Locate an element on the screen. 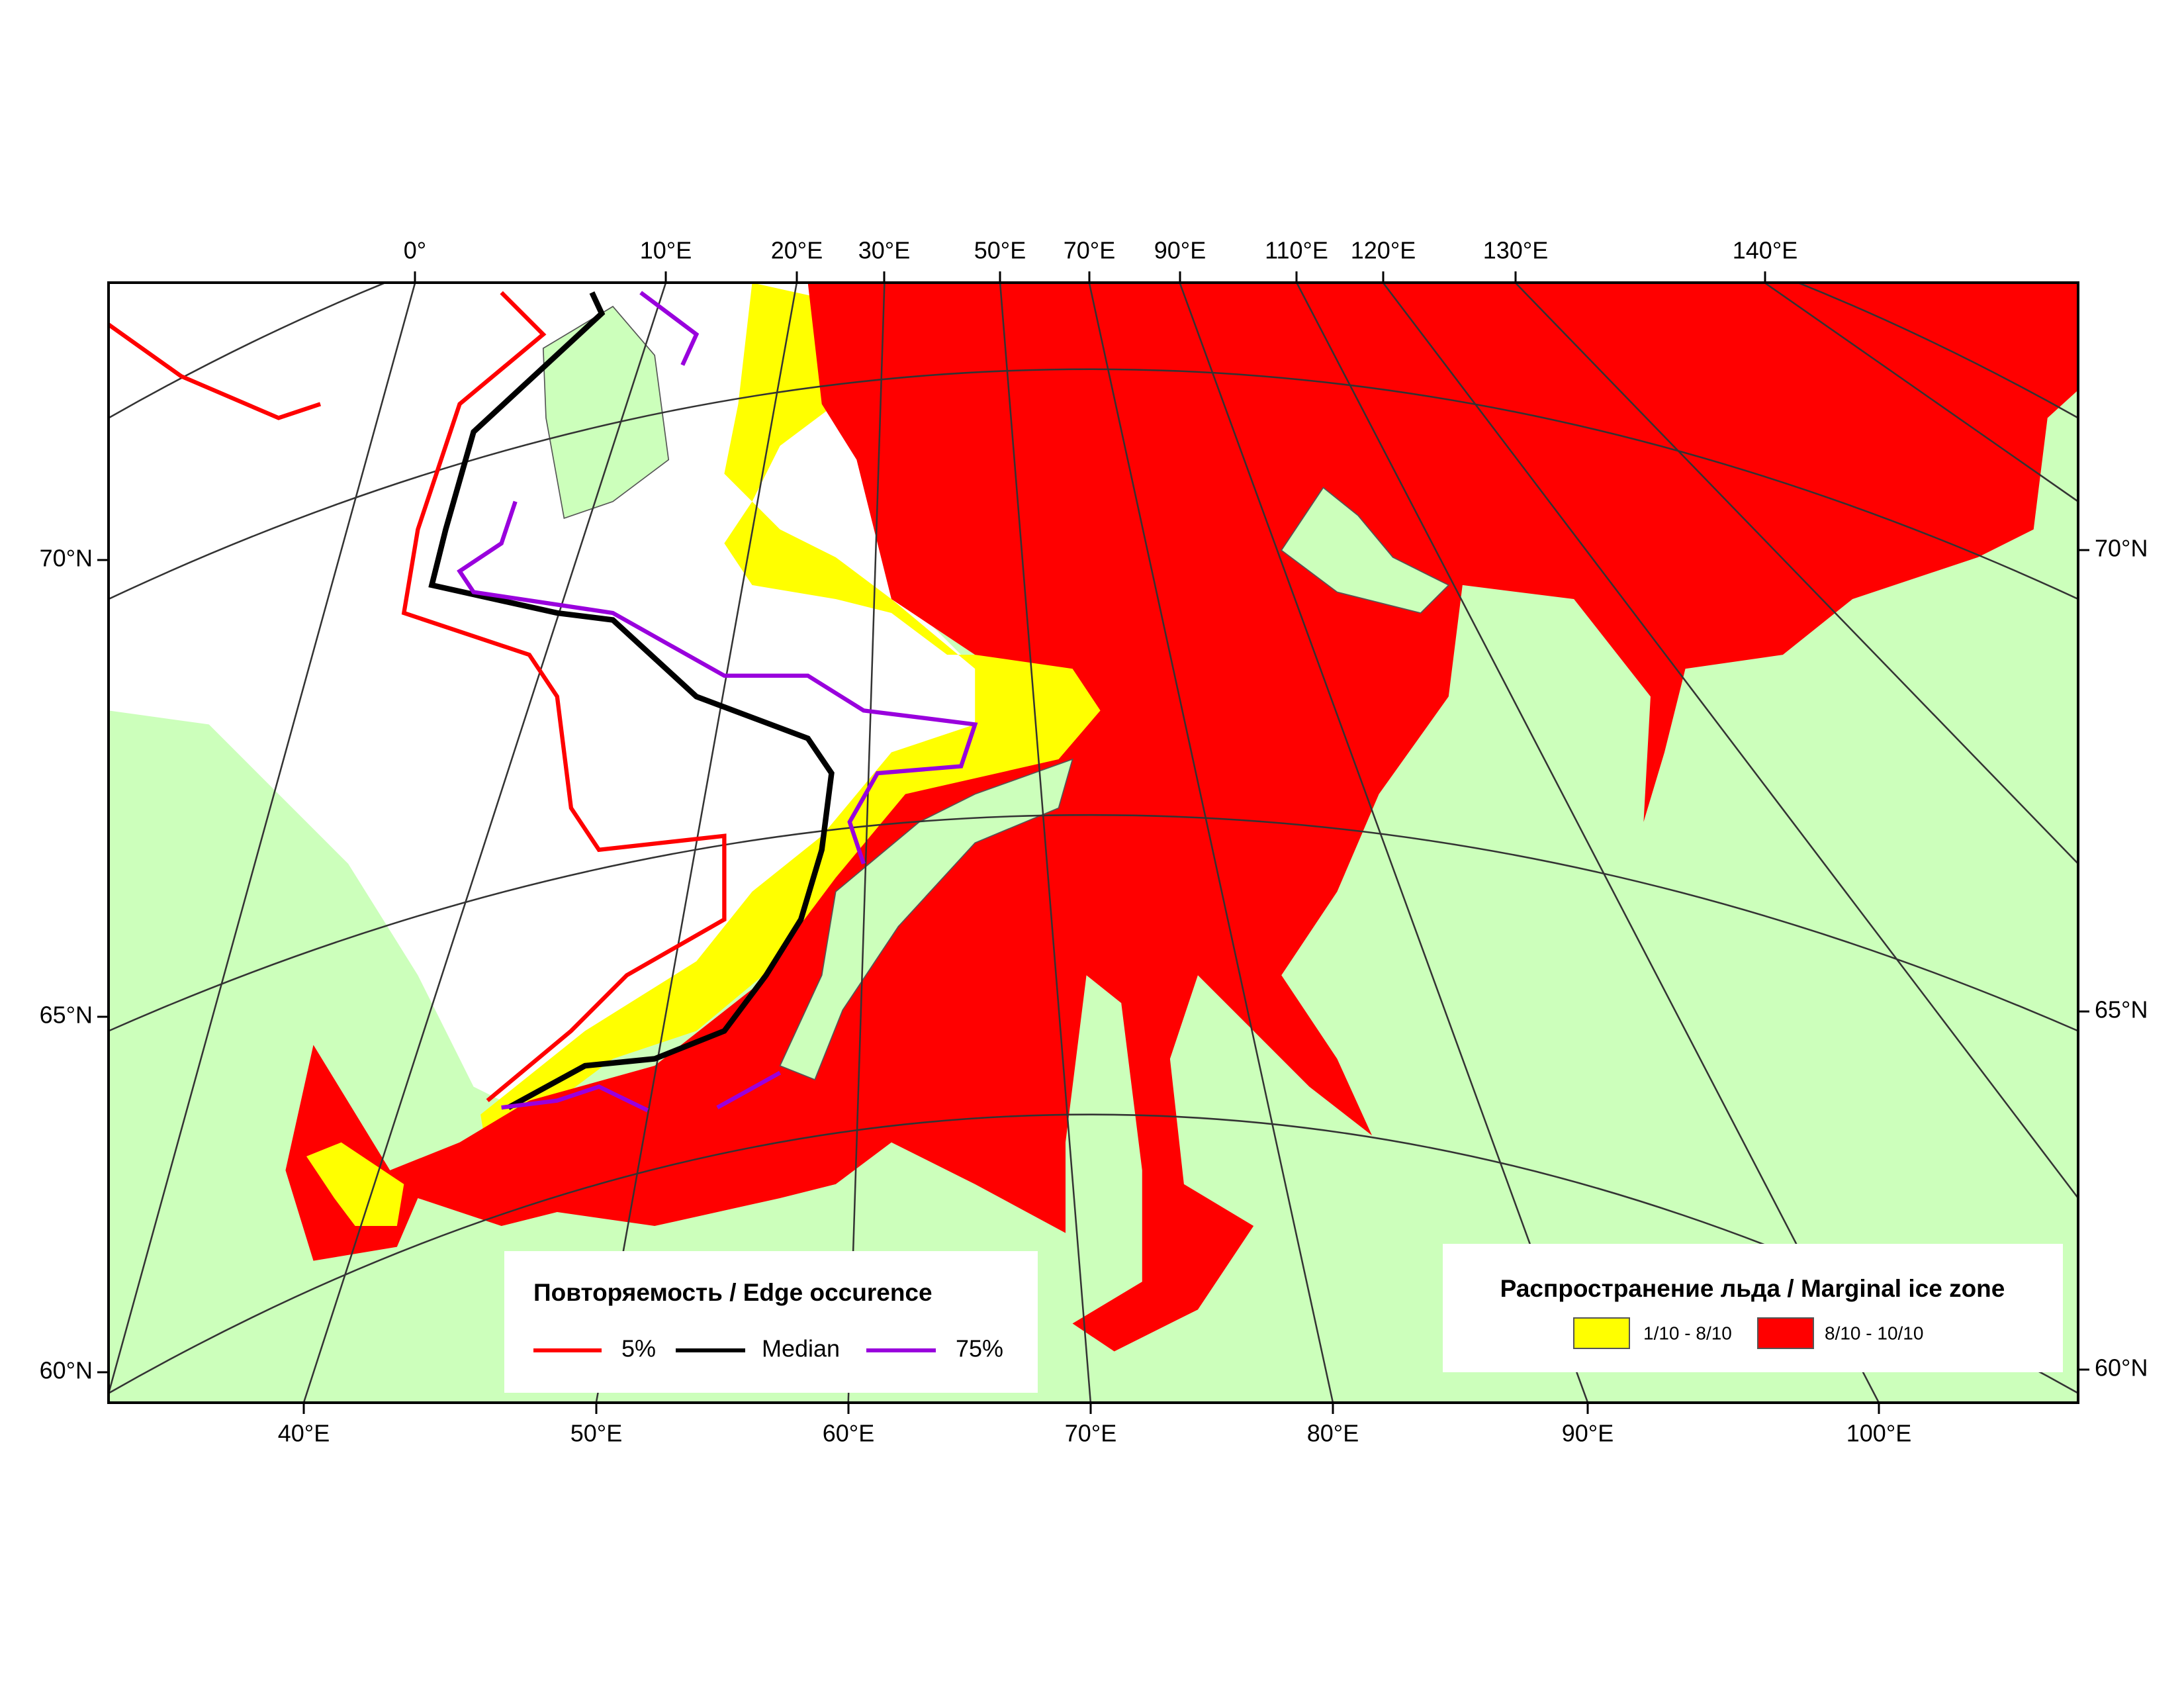  axis-label: 130°E is located at coordinates (1516, 250).